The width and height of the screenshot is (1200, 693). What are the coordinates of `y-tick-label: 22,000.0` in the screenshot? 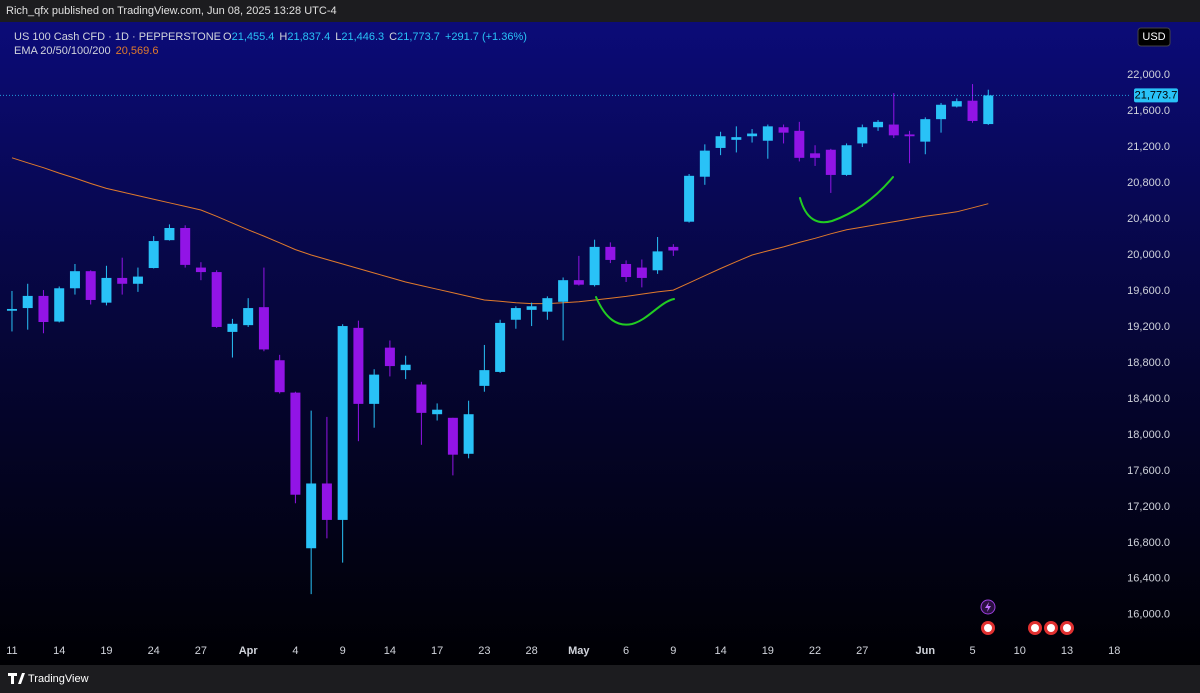 It's located at (1148, 75).